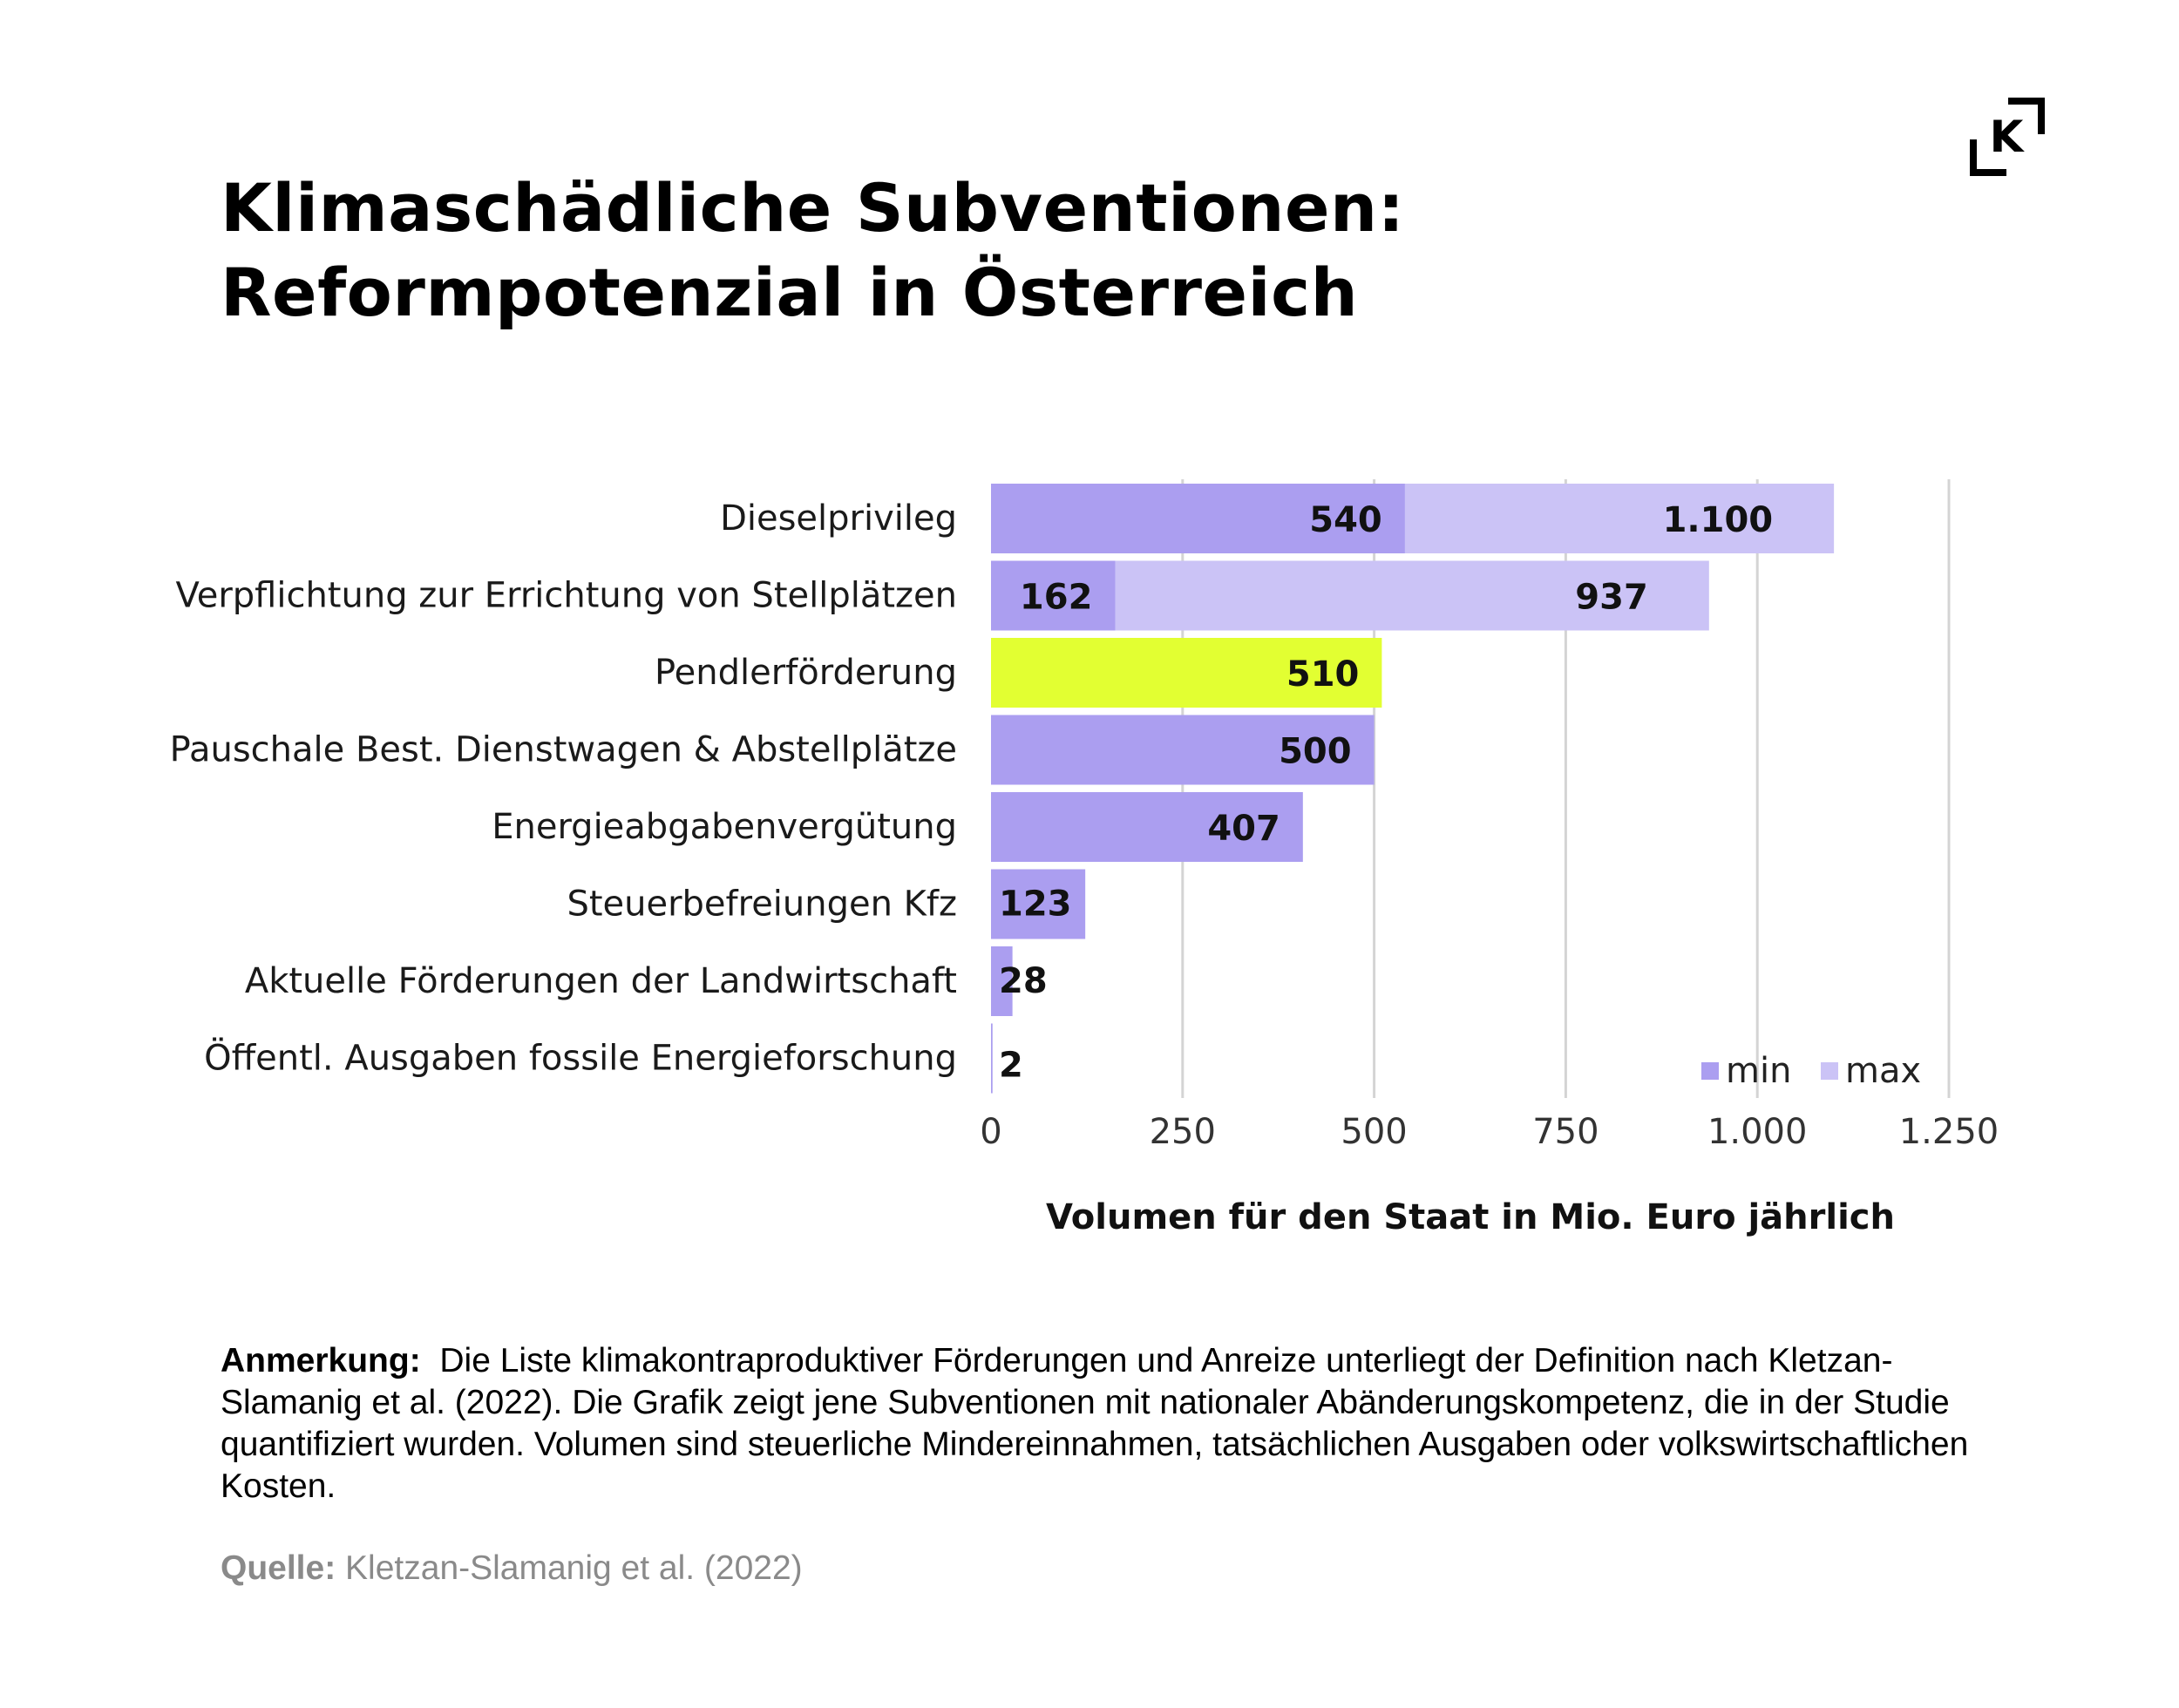 This screenshot has height=1708, width=2179. I want to click on data-label-min-1: 162, so click(1056, 598).